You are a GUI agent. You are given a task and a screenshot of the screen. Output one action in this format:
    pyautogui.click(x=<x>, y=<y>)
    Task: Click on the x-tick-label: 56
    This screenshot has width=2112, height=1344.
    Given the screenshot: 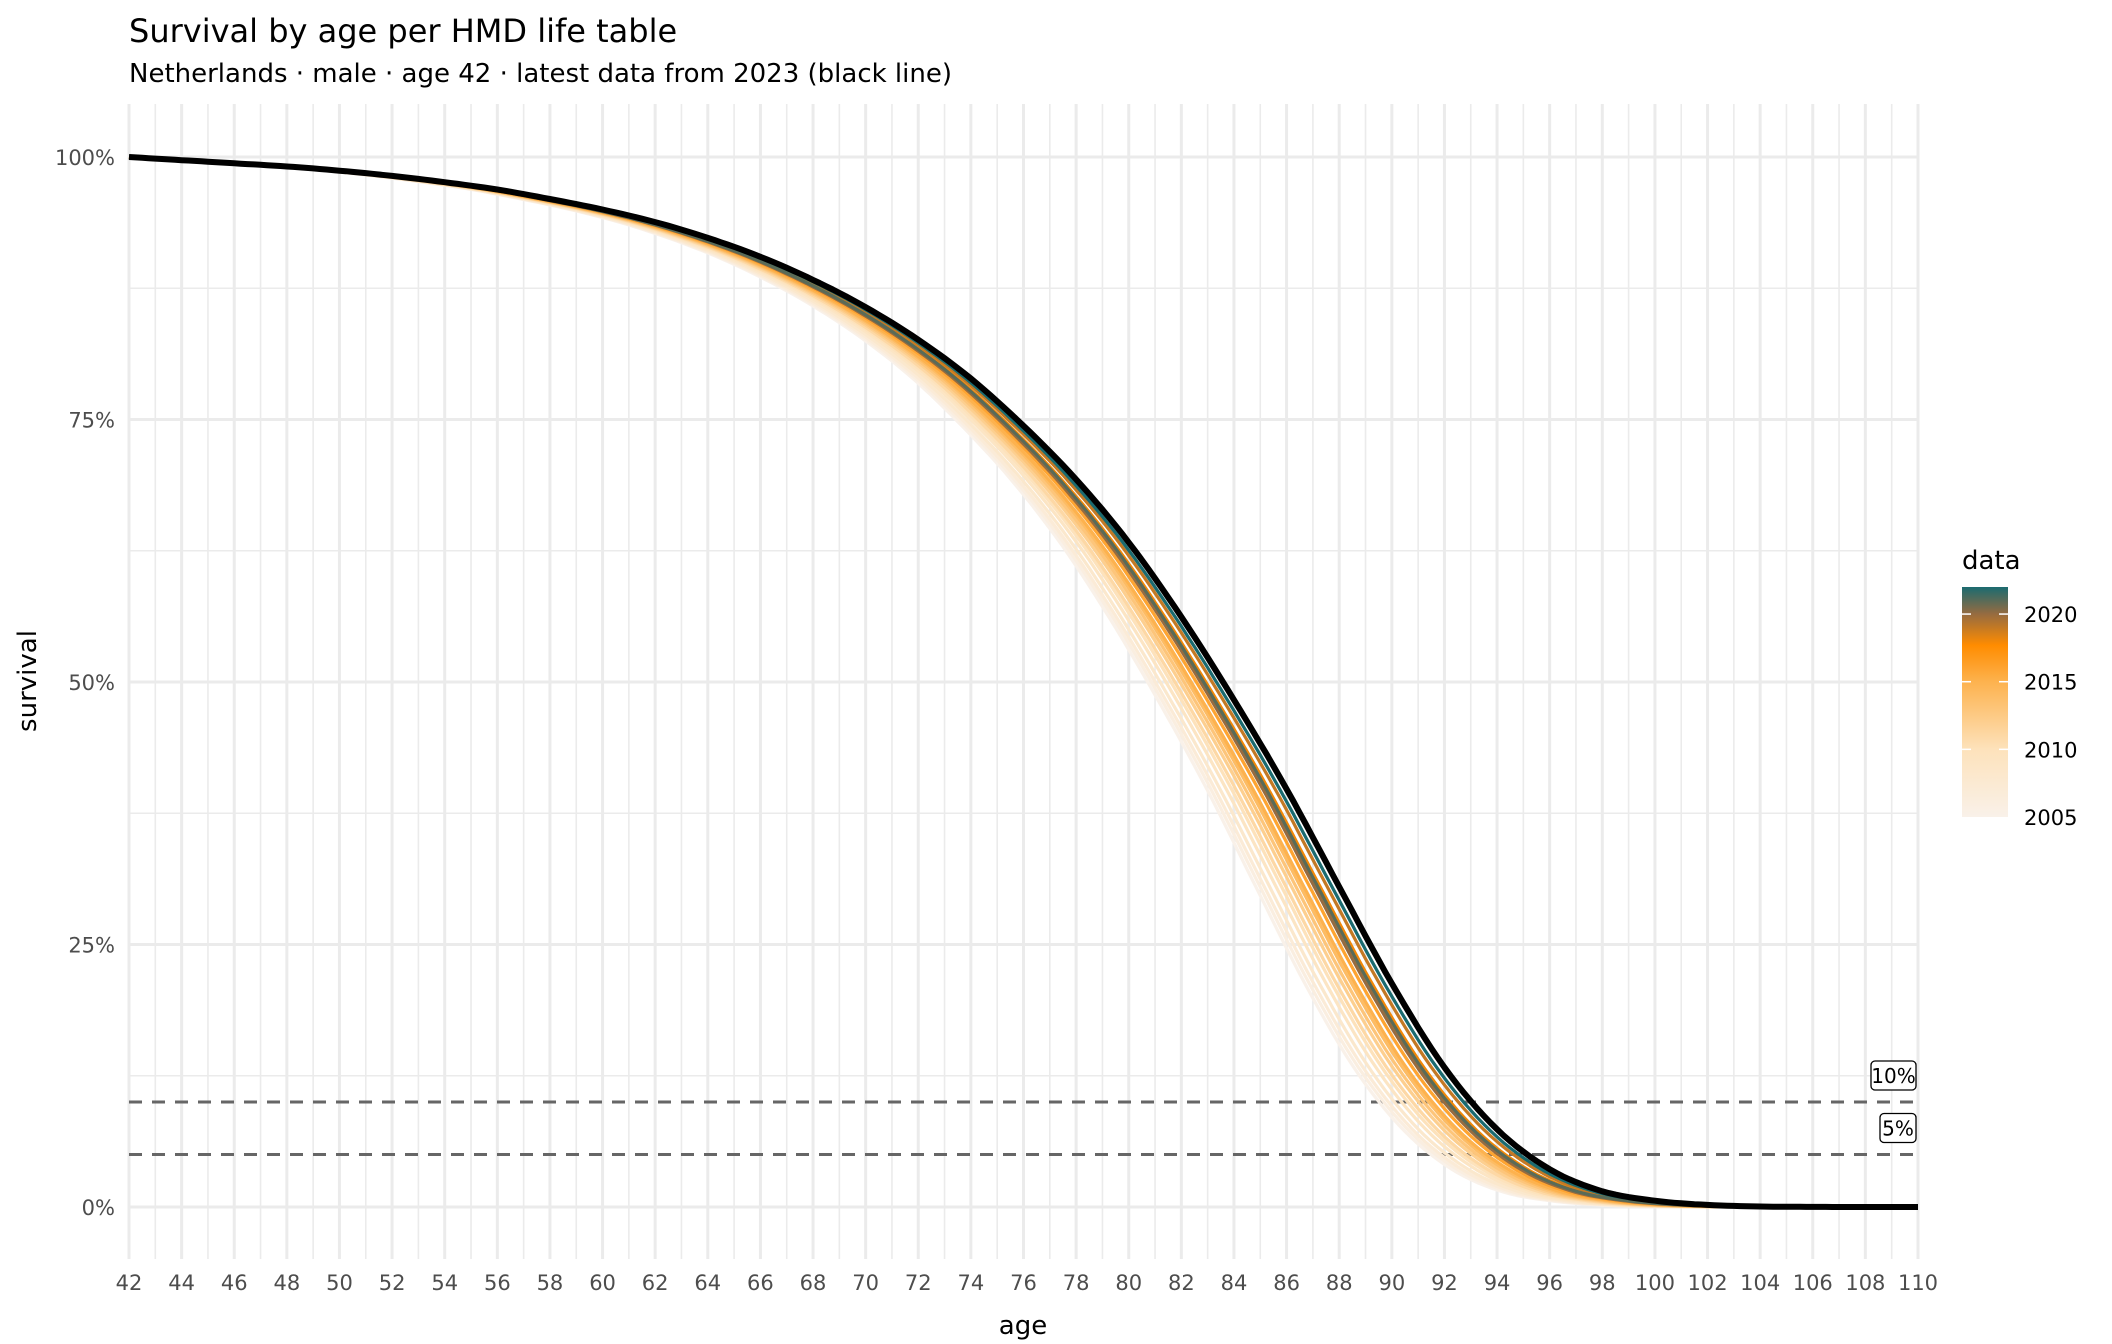 What is the action you would take?
    pyautogui.click(x=497, y=1283)
    